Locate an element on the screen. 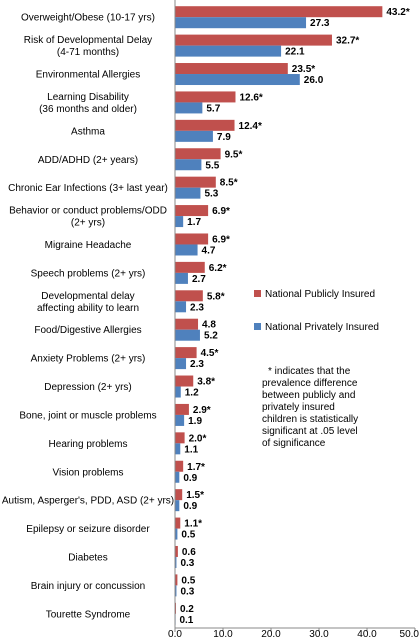 This screenshot has height=638, width=420. category-label-line: Bone, joint or muscle problems is located at coordinates (87, 415).